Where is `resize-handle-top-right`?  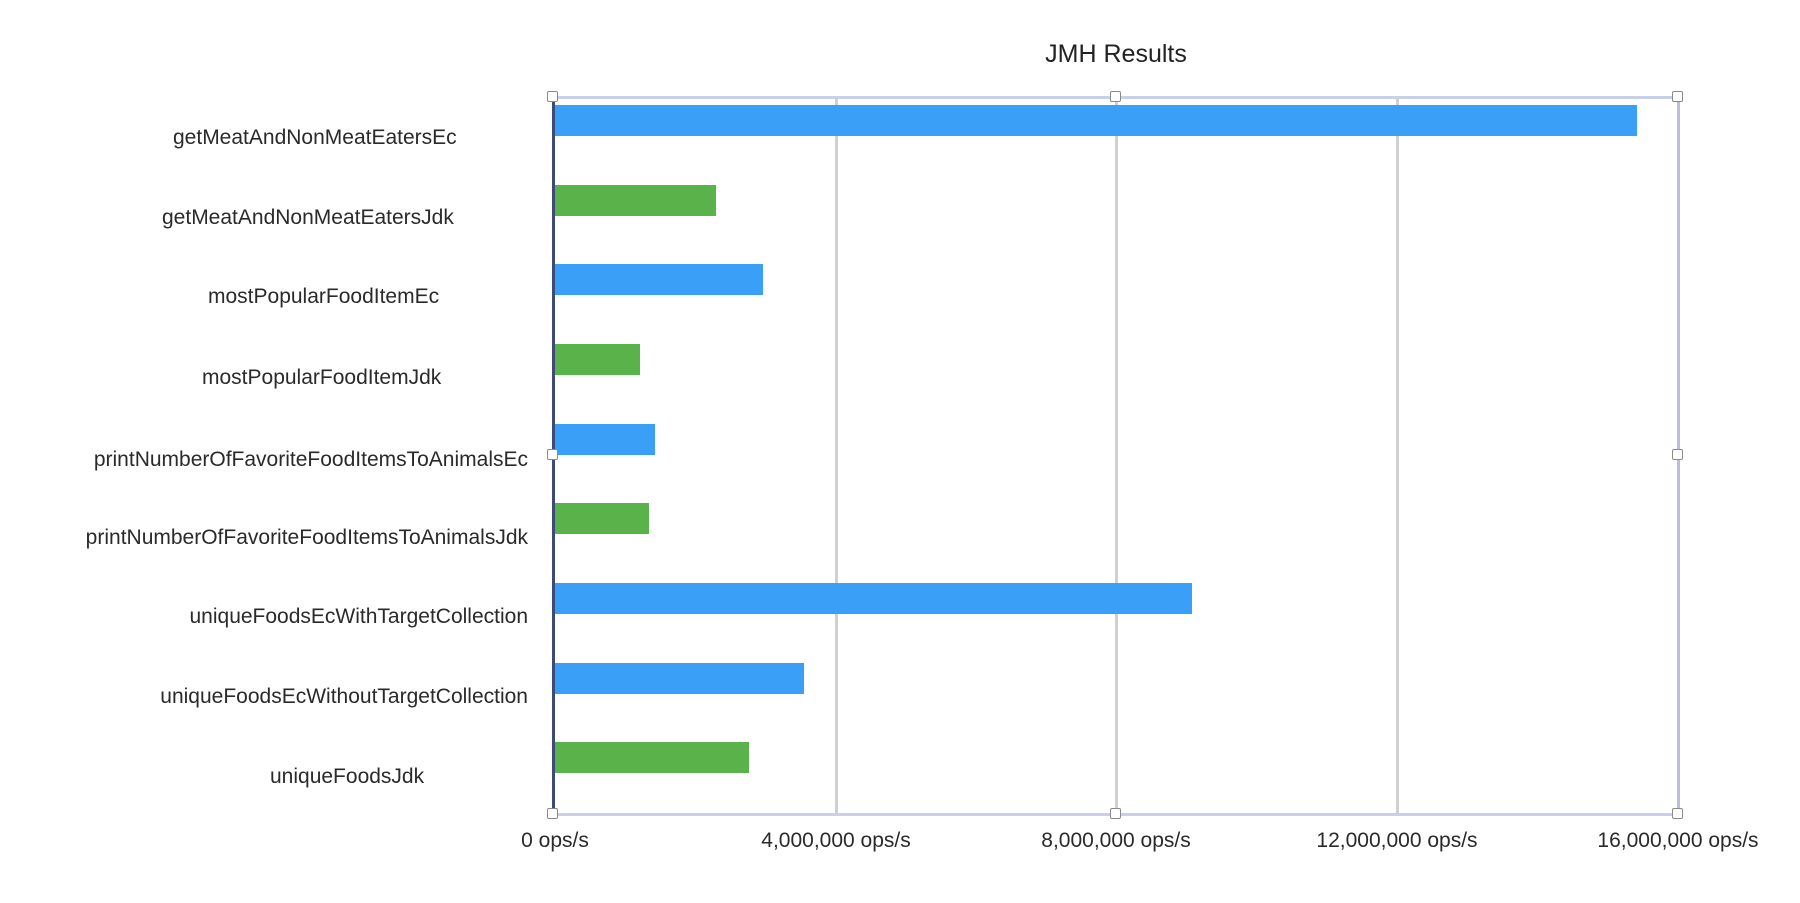
resize-handle-top-right is located at coordinates (1677, 96).